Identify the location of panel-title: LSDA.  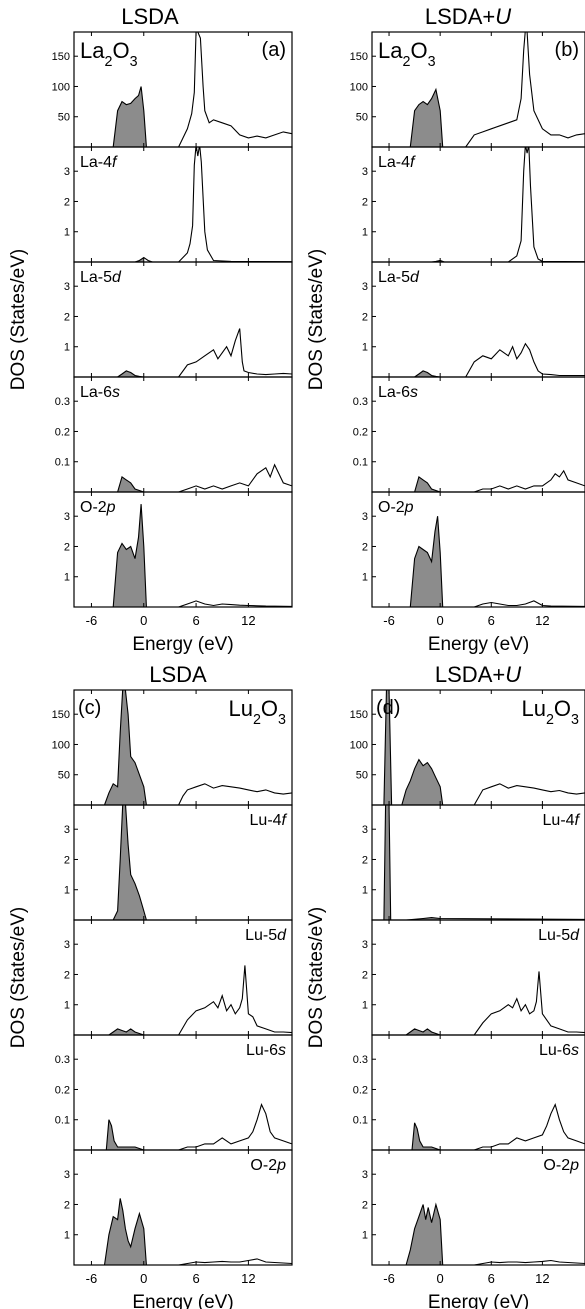
(178, 674).